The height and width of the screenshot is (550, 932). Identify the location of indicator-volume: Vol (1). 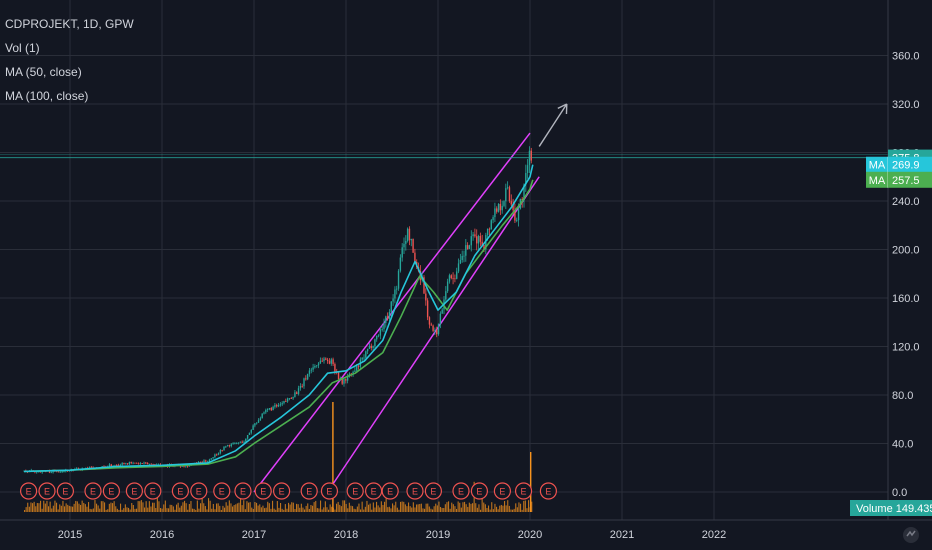
(22, 48).